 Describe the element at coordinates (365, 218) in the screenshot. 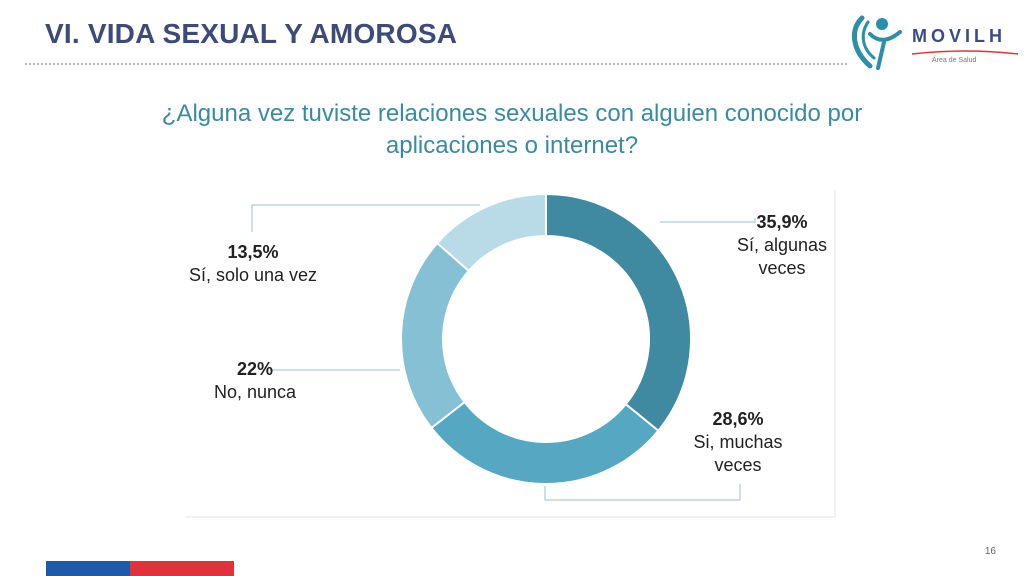

I see `leader-line-s4` at that location.